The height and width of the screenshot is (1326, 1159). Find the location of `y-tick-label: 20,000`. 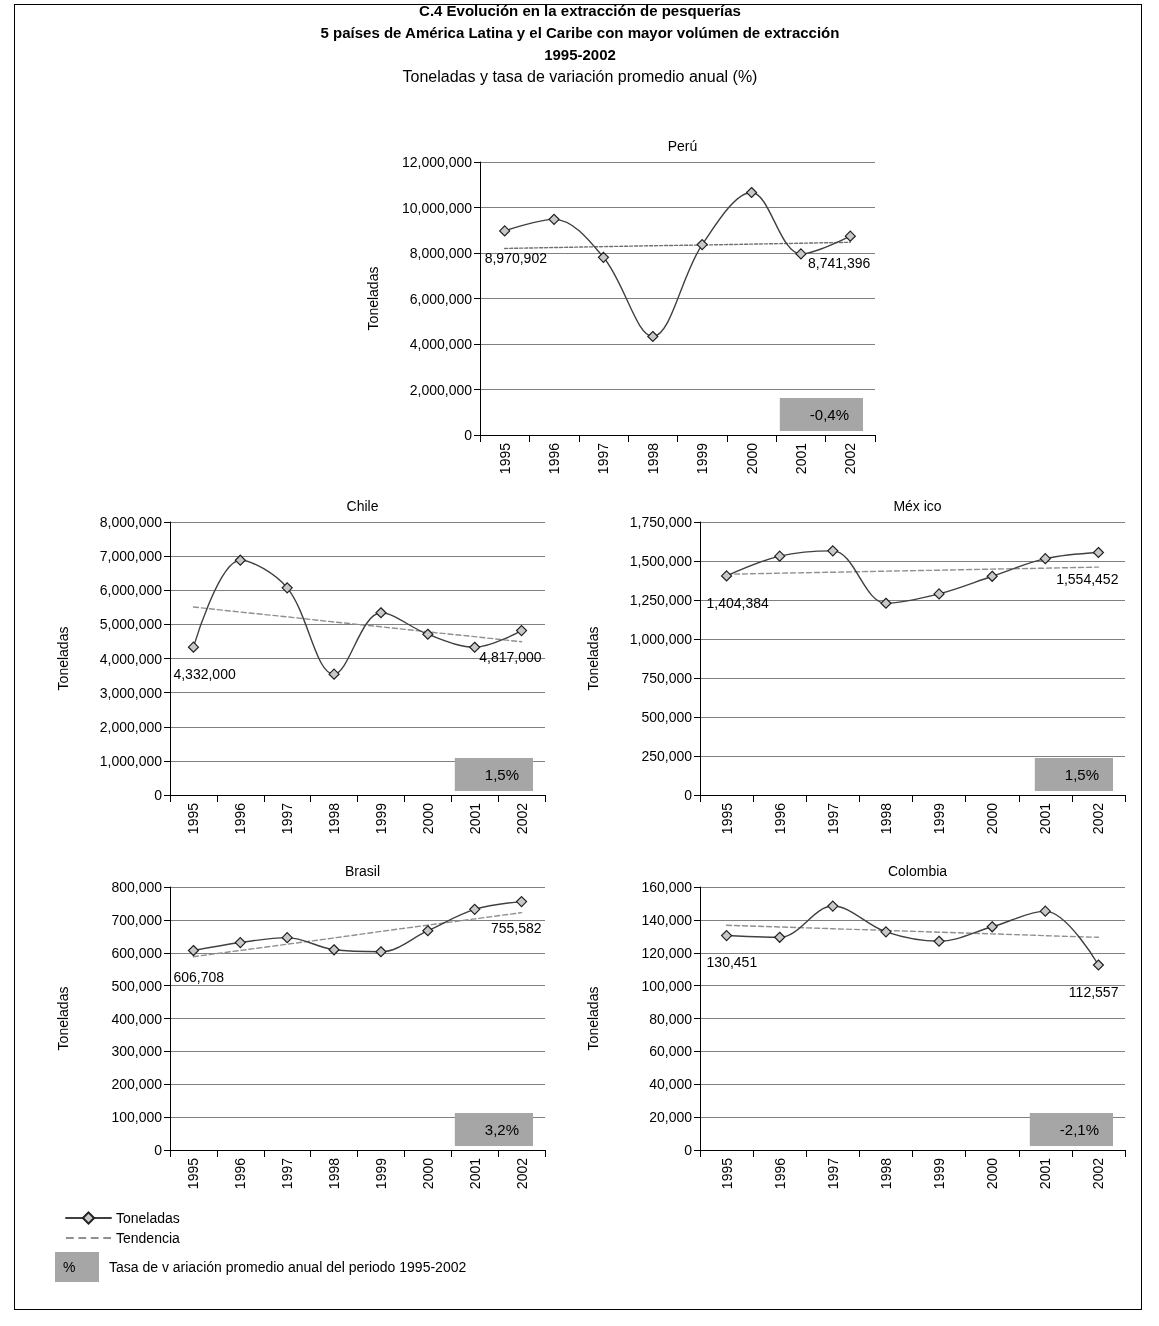

y-tick-label: 20,000 is located at coordinates (671, 1117).